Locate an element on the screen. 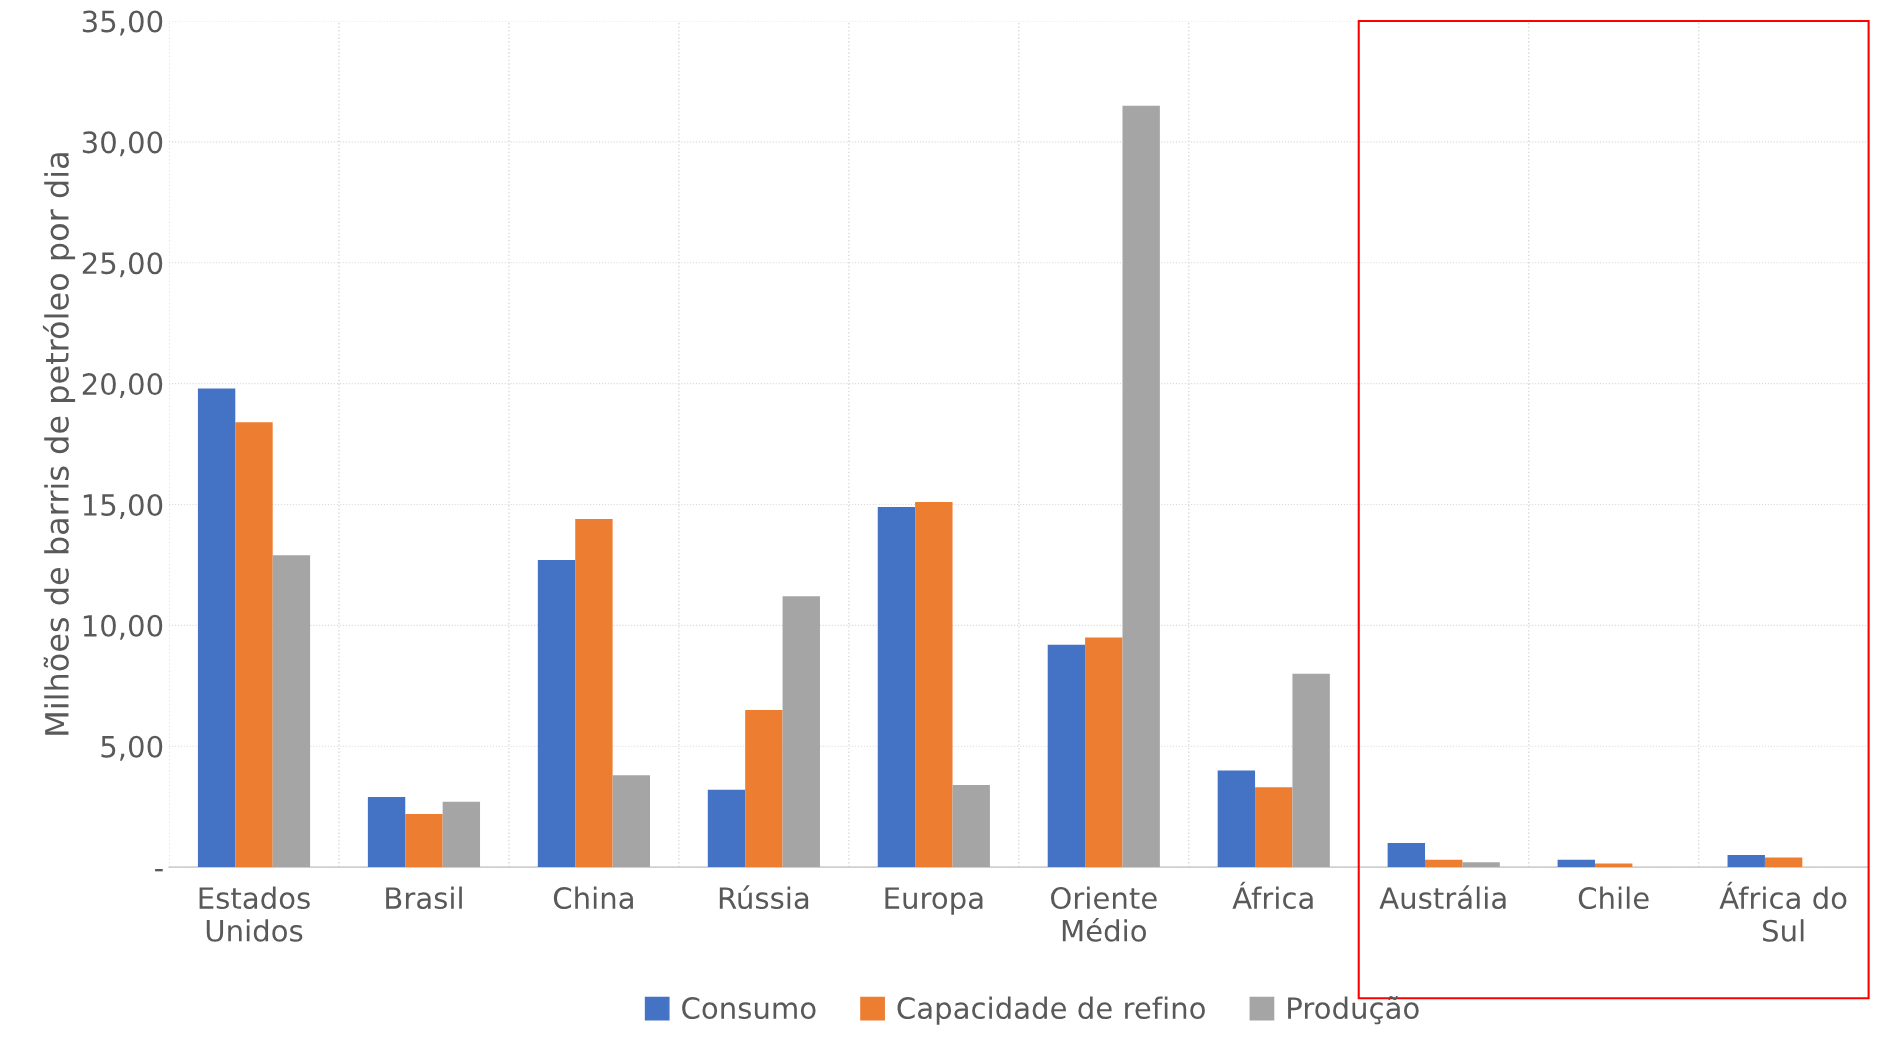 The image size is (1878, 1051). y-tick-label: 10,00 is located at coordinates (123, 627).